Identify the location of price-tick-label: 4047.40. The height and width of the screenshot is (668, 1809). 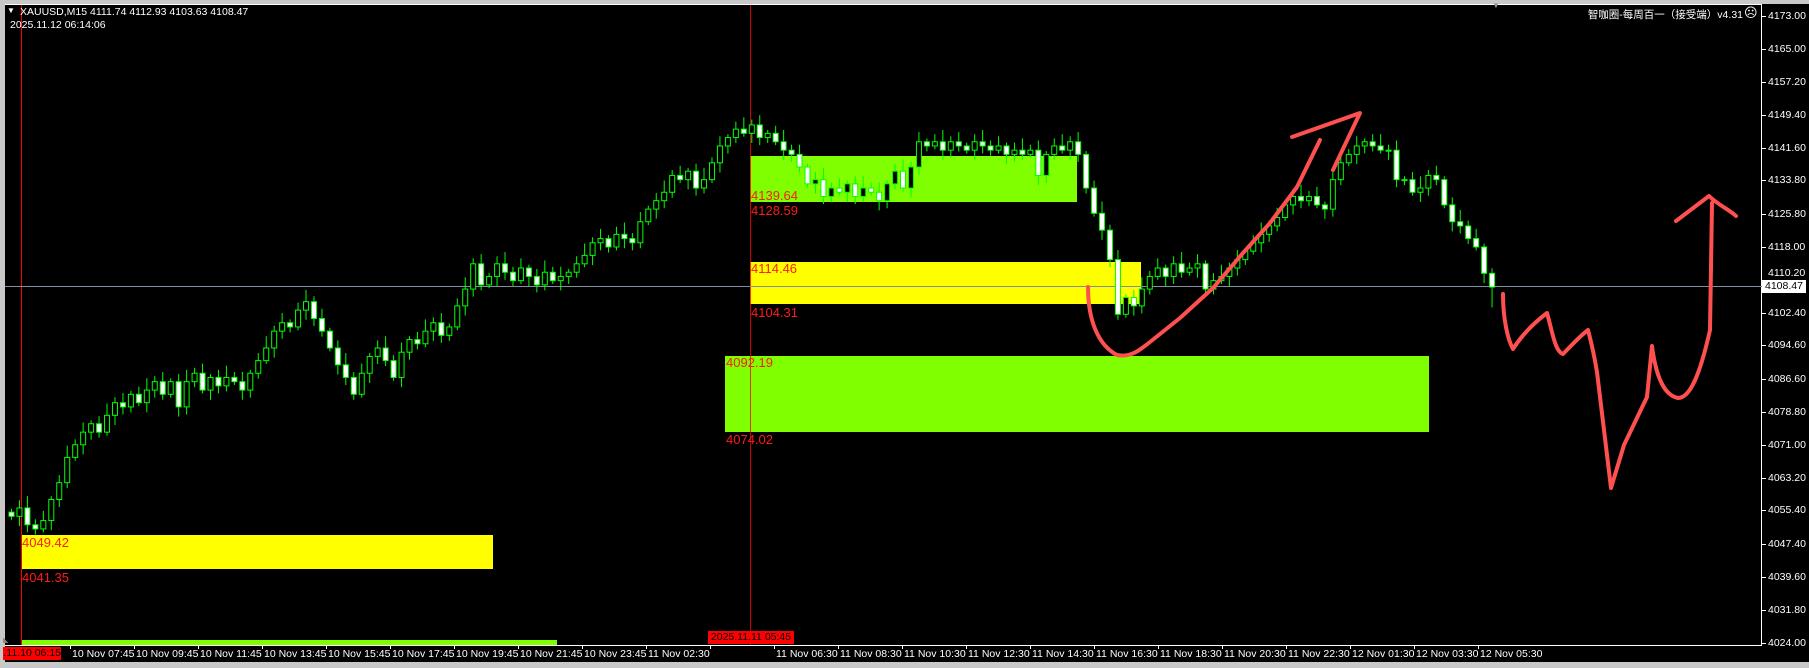
(1787, 544).